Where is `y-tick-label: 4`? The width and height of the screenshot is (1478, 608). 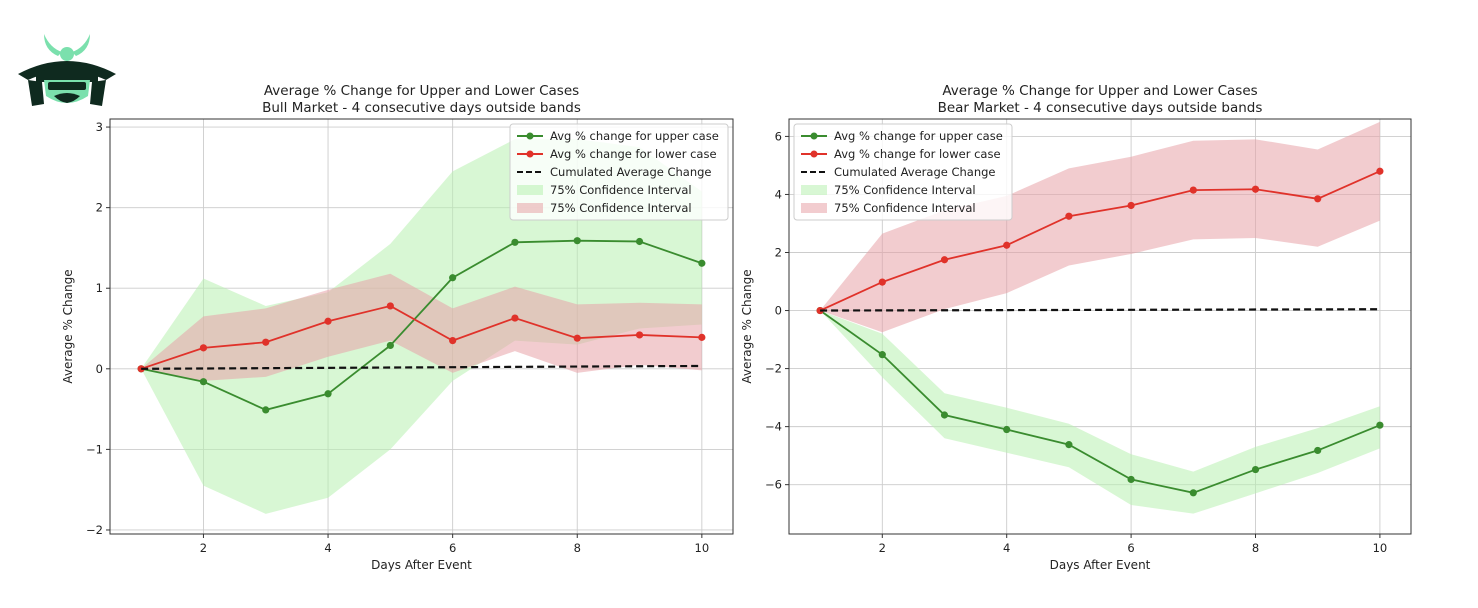 y-tick-label: 4 is located at coordinates (778, 194).